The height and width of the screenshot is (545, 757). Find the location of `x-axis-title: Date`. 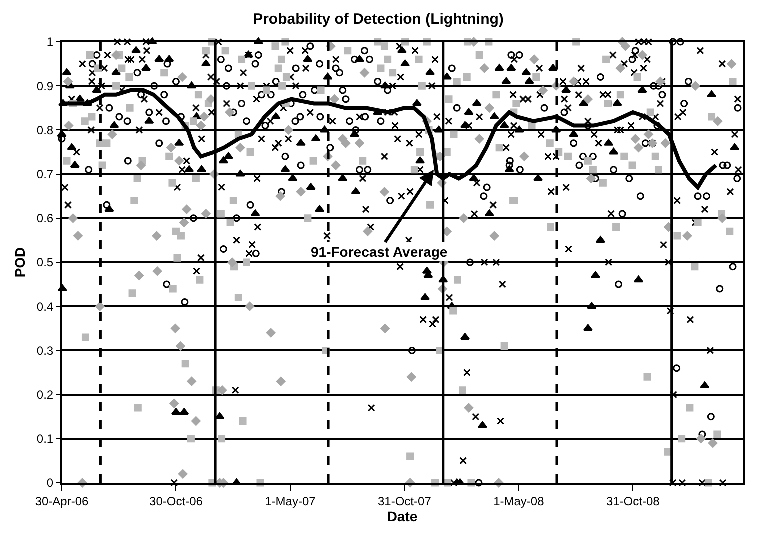

x-axis-title: Date is located at coordinates (402, 516).